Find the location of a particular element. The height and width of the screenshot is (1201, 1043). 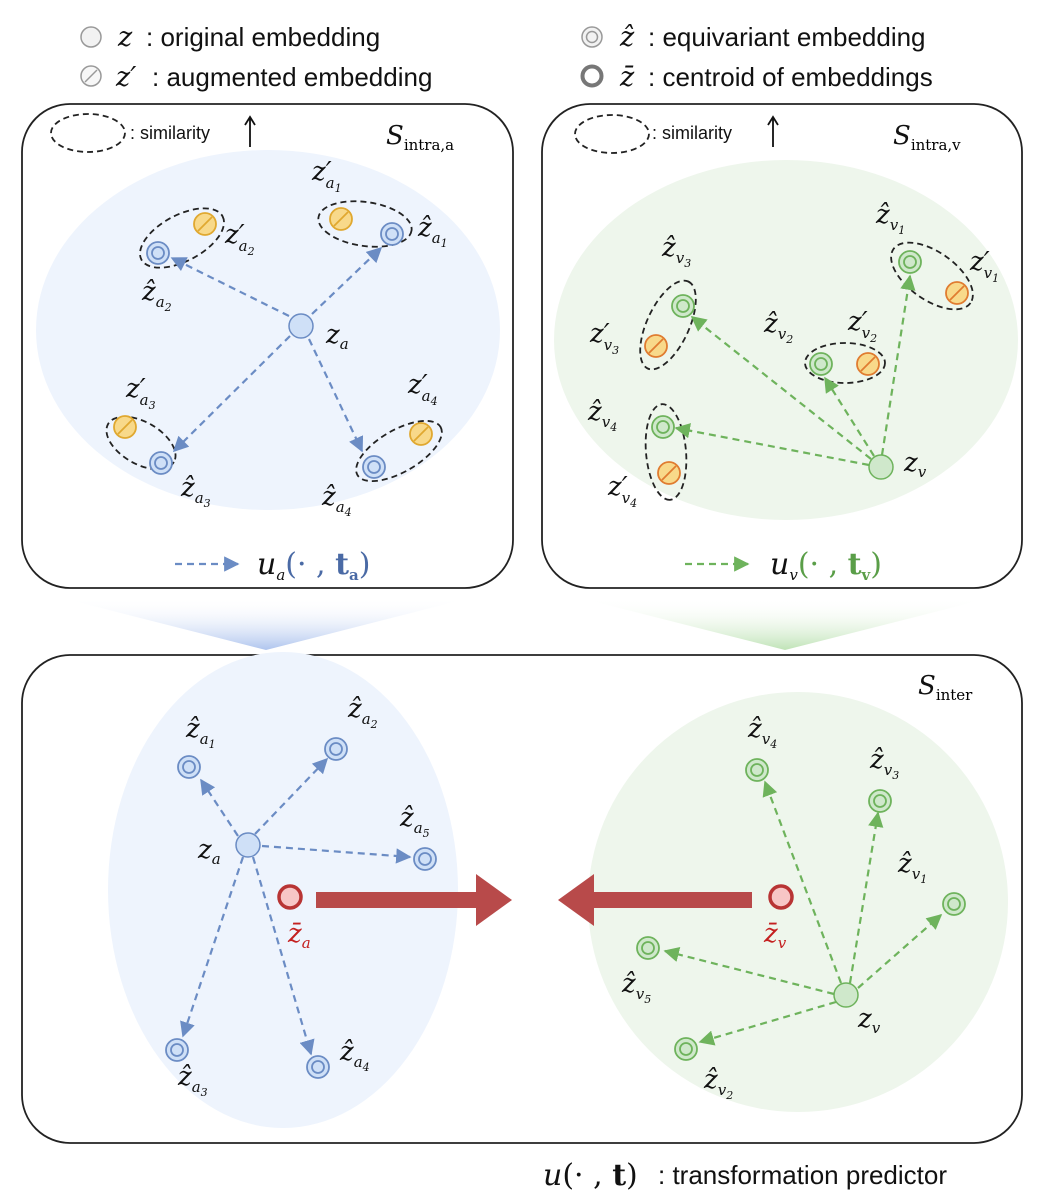

arrow-zv-to-zv4 is located at coordinates (772, 445).